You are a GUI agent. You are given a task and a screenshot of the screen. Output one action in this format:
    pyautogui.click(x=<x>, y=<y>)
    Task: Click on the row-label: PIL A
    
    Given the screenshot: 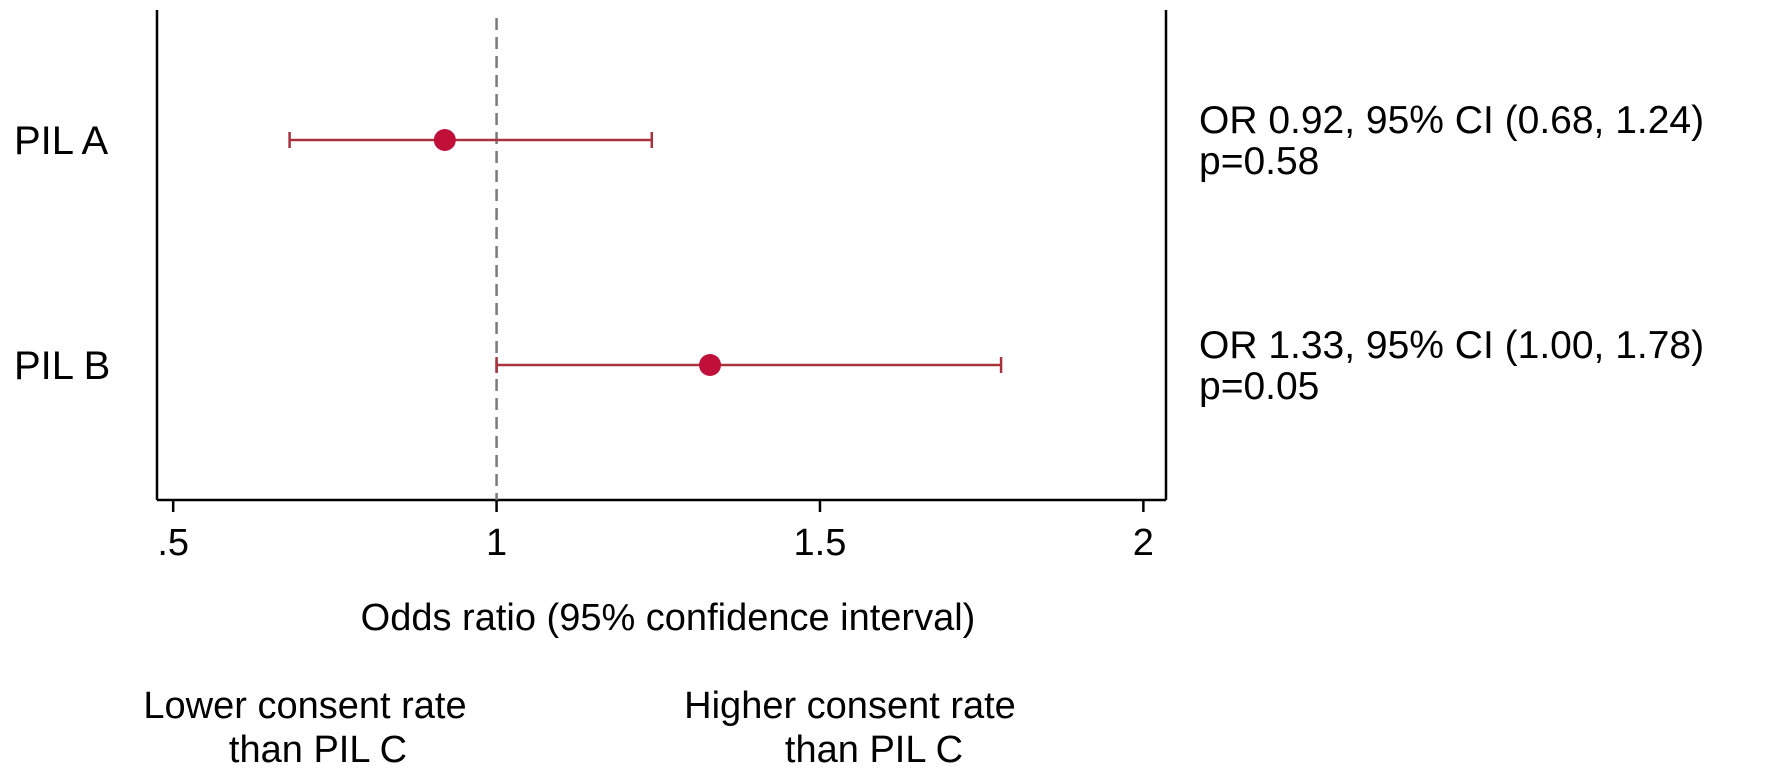 What is the action you would take?
    pyautogui.click(x=61, y=141)
    